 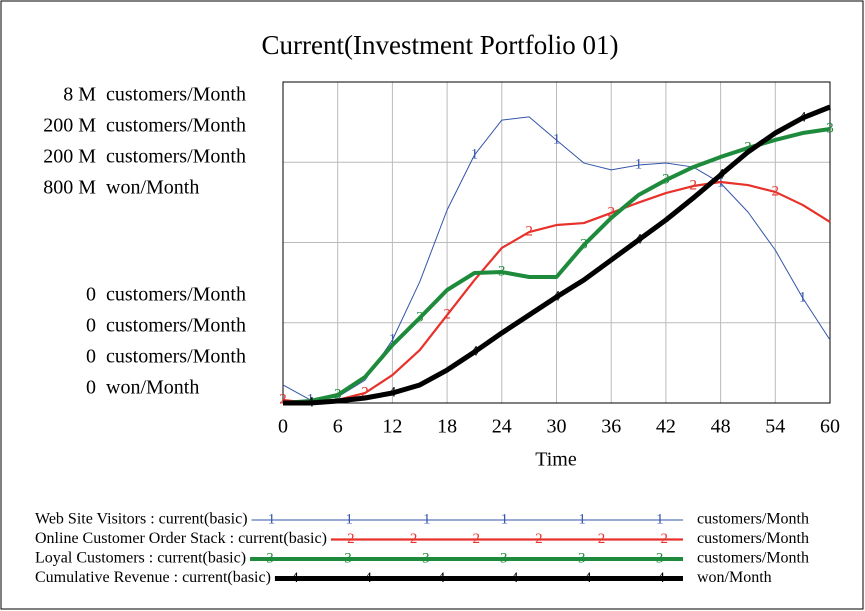 I want to click on chart-title: Current(Investment Portfolio 01), so click(x=440, y=45).